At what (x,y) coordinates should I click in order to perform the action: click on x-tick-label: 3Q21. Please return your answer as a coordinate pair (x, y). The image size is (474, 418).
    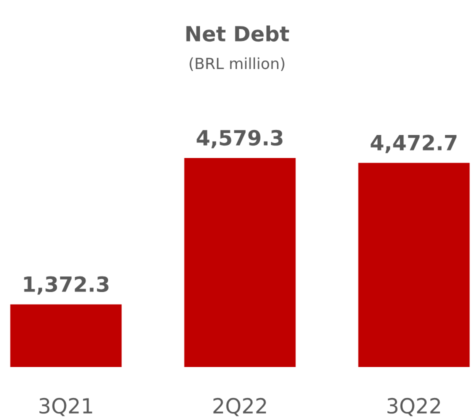
    Looking at the image, I should click on (65, 407).